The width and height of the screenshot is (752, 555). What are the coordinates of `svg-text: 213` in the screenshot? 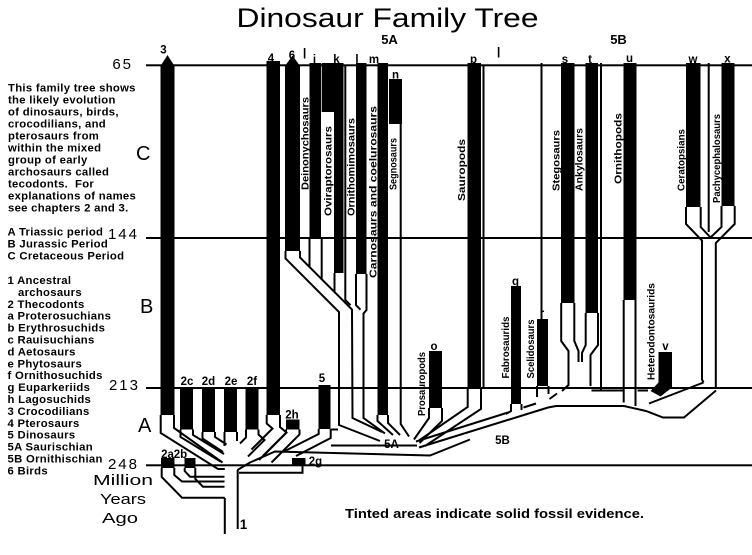 It's located at (124, 385).